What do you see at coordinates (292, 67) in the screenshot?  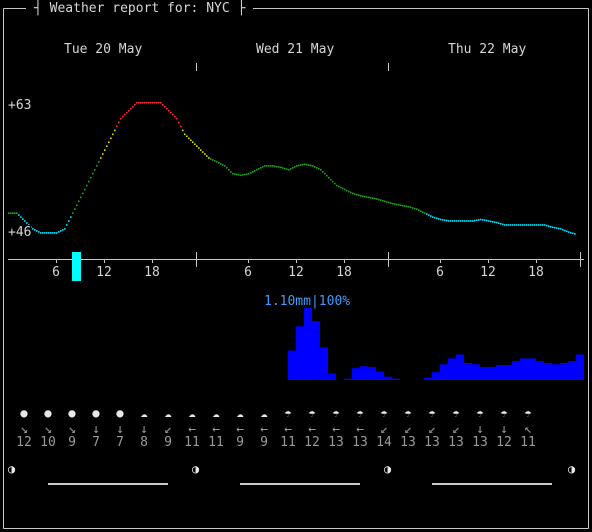 I see `day-separators` at bounding box center [292, 67].